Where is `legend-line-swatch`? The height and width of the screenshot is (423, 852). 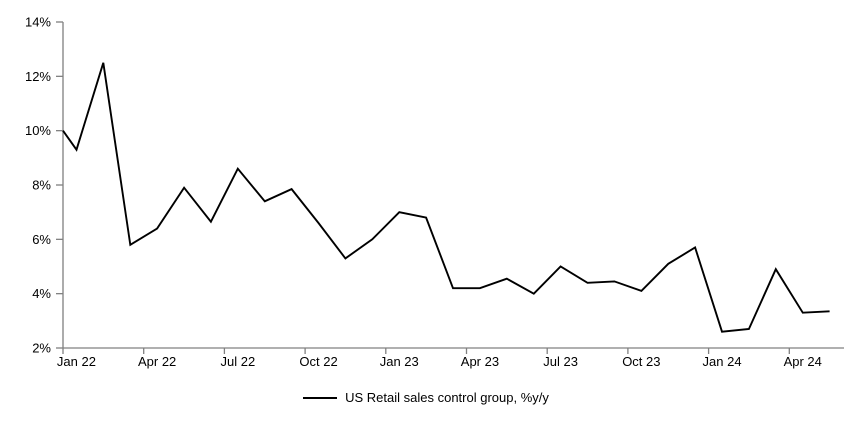 legend-line-swatch is located at coordinates (320, 397).